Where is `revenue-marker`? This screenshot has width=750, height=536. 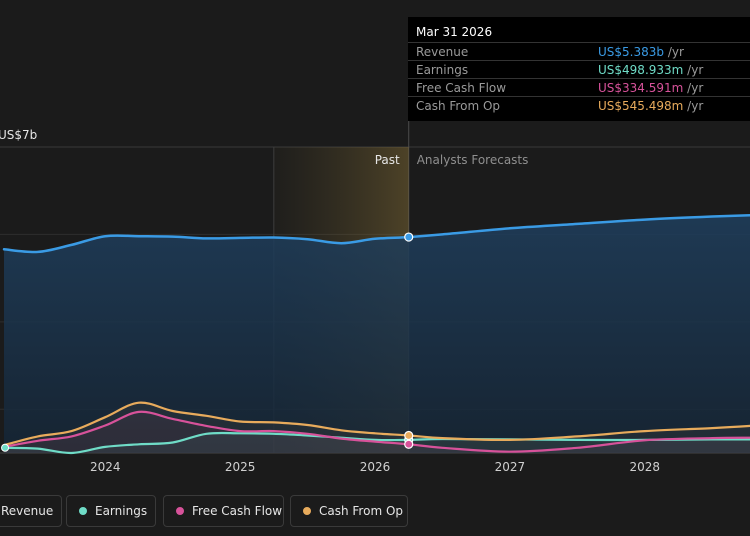 revenue-marker is located at coordinates (409, 237).